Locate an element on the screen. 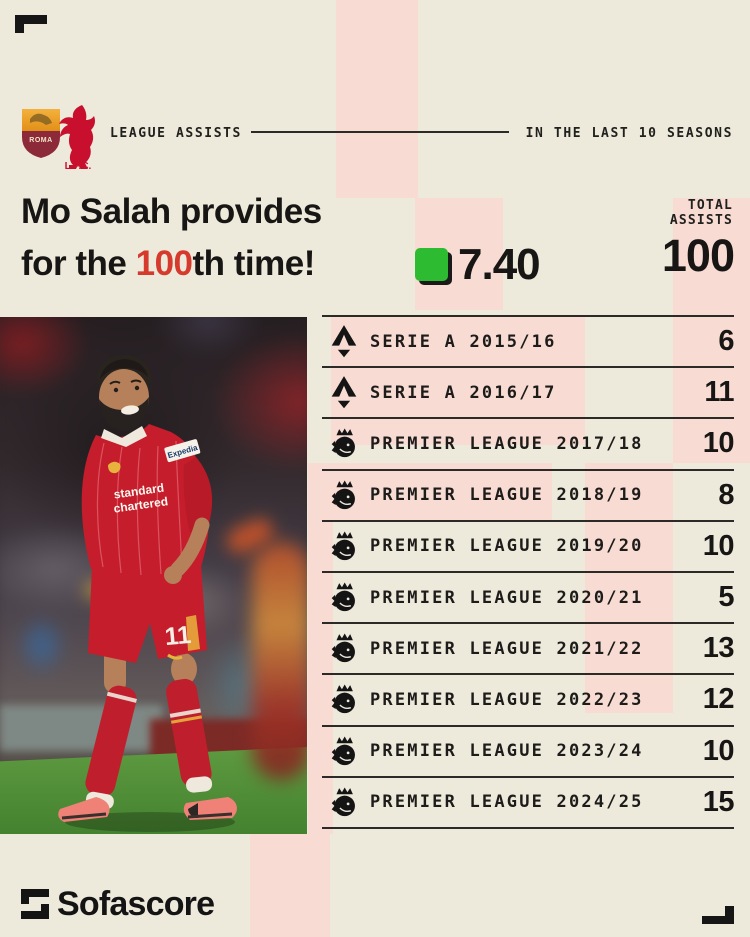  season-label: PREMIER LEAGUE 2020/21 is located at coordinates (507, 597).